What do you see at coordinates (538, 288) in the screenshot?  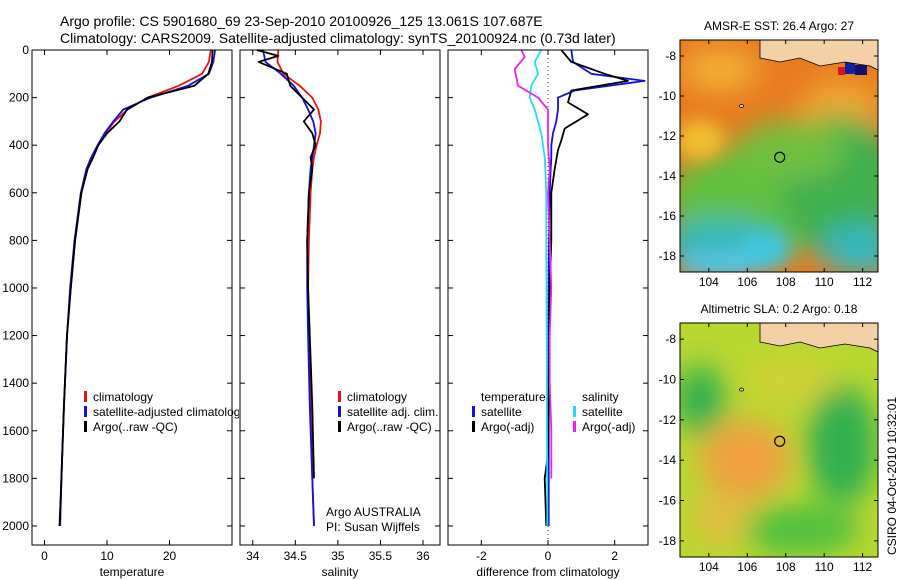 I see `difference-series-cyan` at bounding box center [538, 288].